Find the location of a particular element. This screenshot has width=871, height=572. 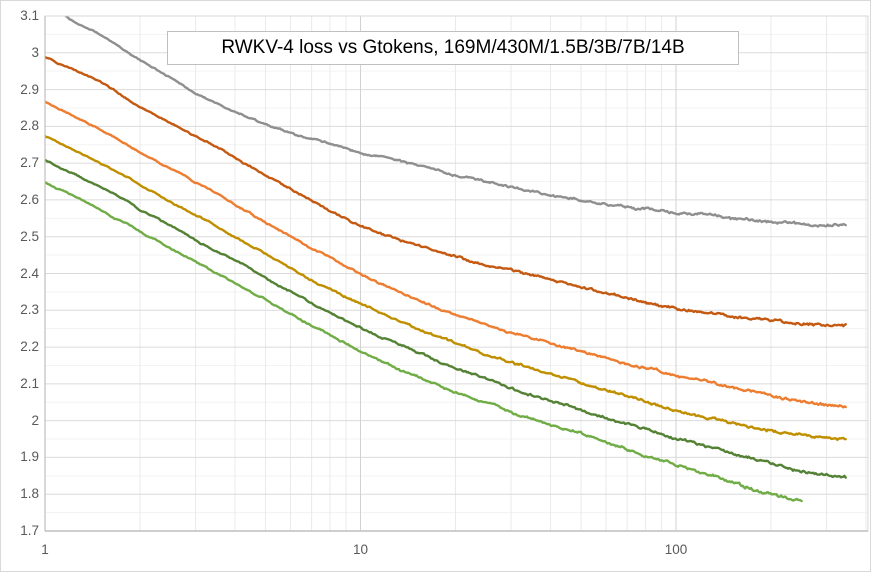

x-tick-label-1: 1 is located at coordinates (45, 549).